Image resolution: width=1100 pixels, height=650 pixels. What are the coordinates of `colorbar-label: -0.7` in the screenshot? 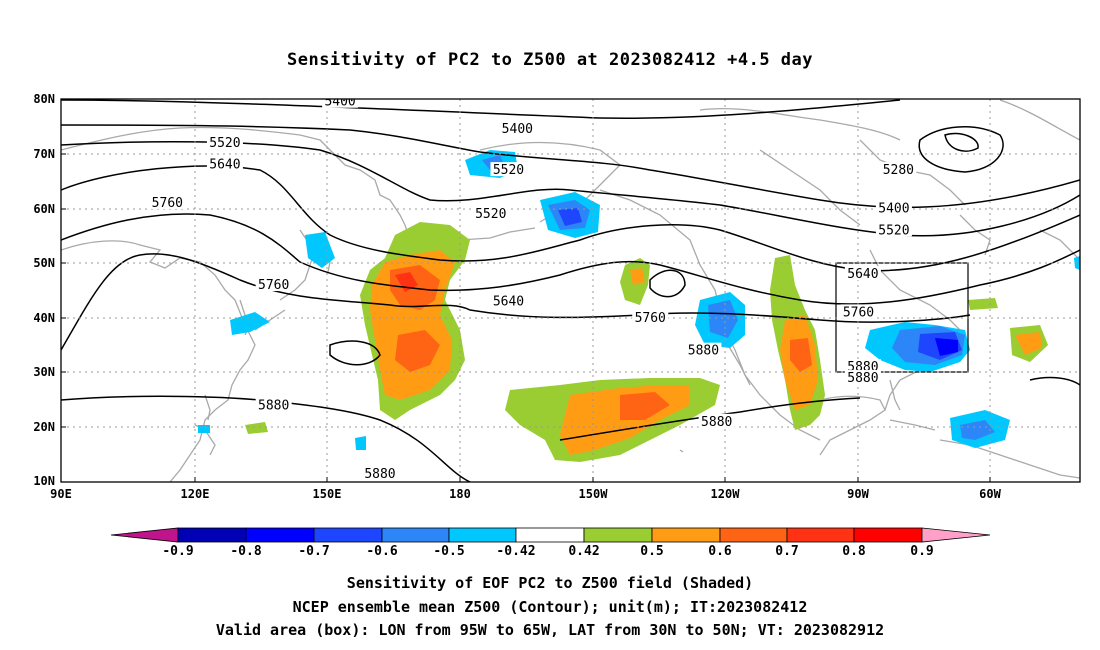 It's located at (314, 551).